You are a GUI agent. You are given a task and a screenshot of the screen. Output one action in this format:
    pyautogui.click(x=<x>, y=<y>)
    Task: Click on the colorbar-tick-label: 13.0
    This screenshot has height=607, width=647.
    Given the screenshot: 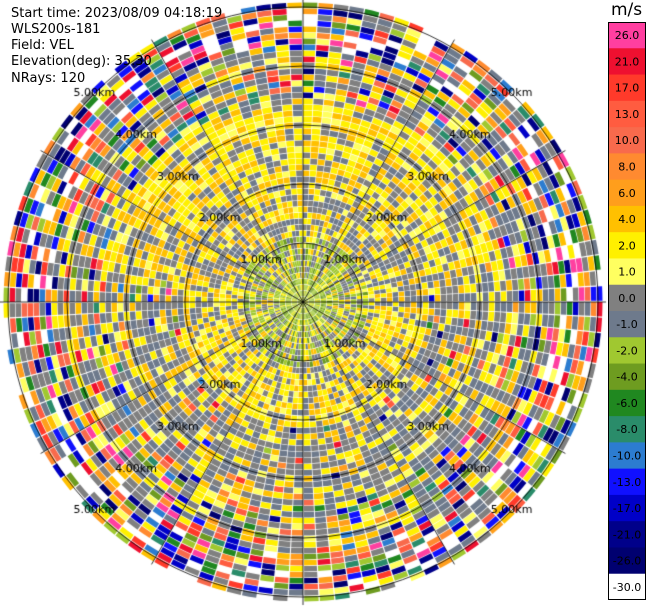 What is the action you would take?
    pyautogui.click(x=627, y=114)
    